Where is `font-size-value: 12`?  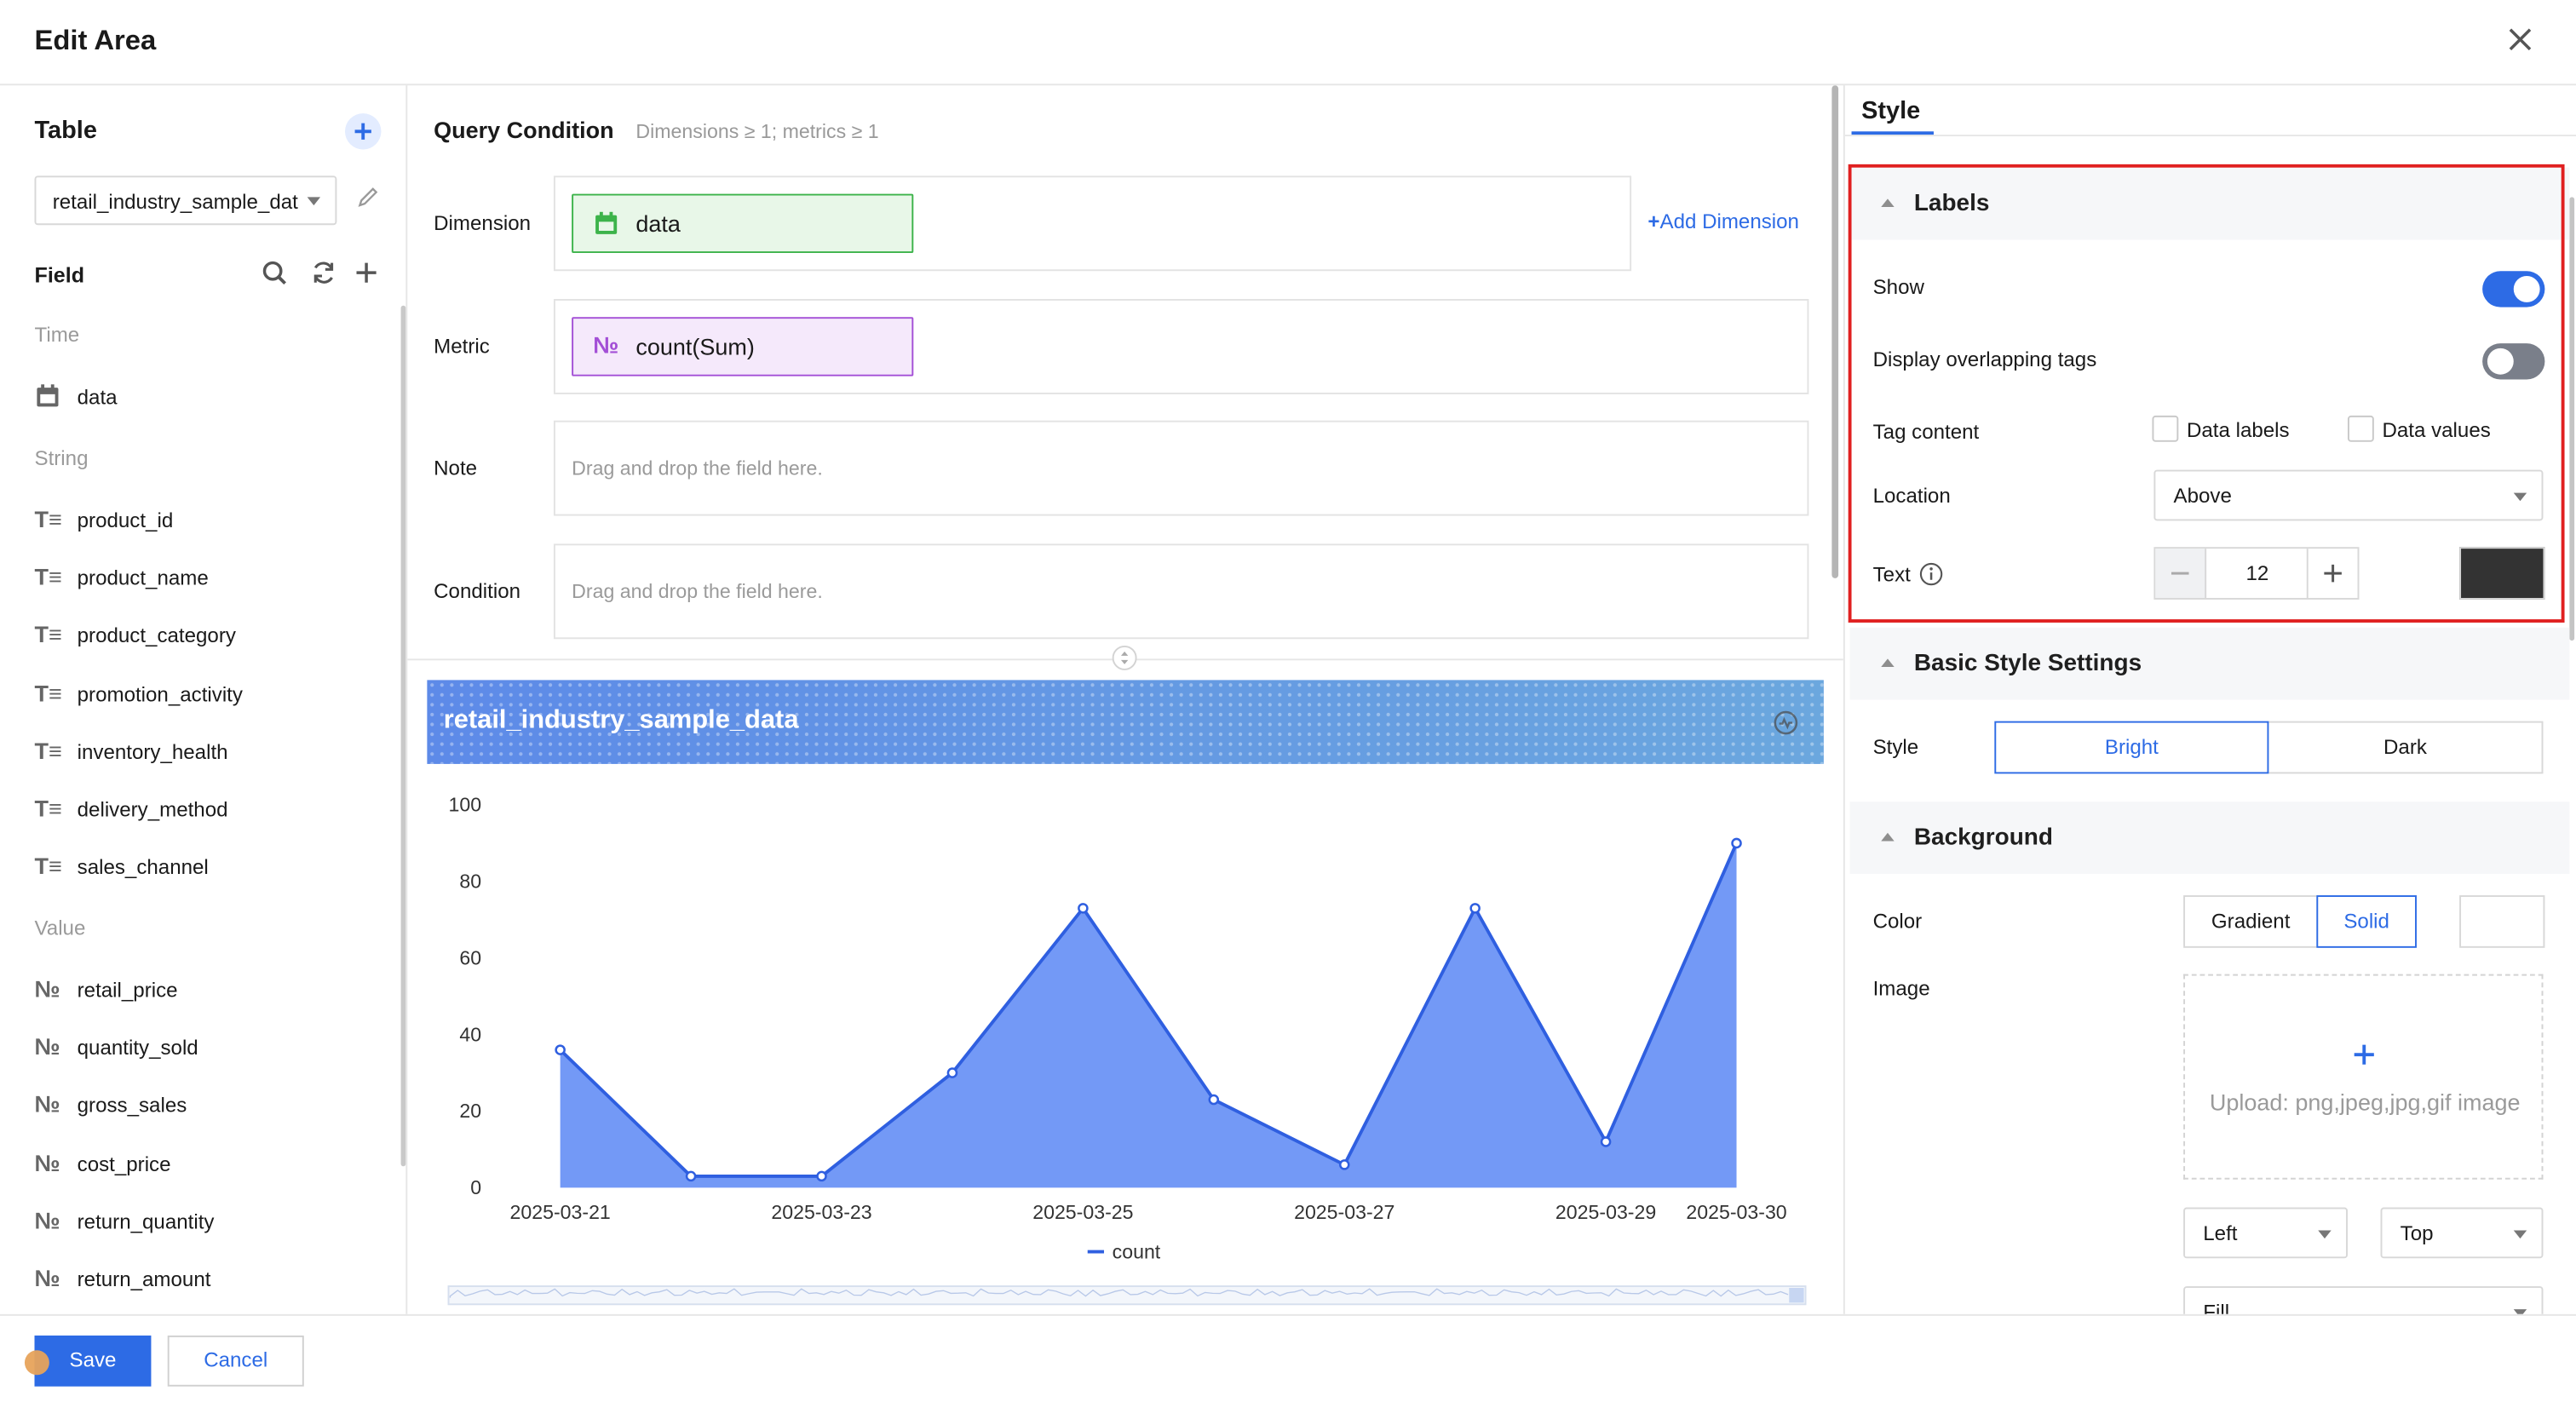 font-size-value: 12 is located at coordinates (2257, 573).